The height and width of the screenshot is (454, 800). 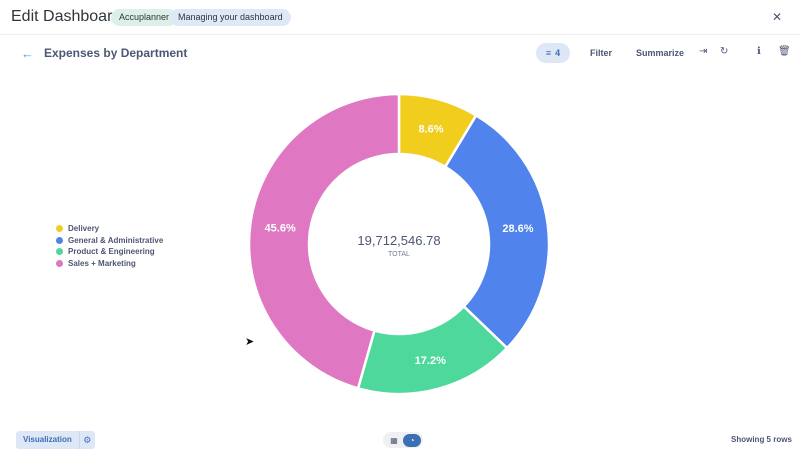 I want to click on legend-item: Product & Engineering, so click(x=109, y=252).